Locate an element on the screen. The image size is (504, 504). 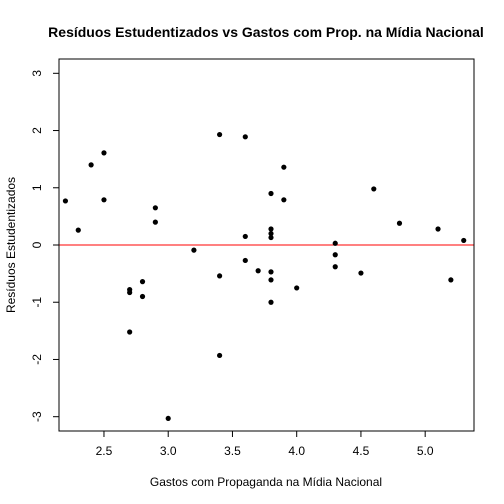
y-tick-label: -3 is located at coordinates (37, 416).